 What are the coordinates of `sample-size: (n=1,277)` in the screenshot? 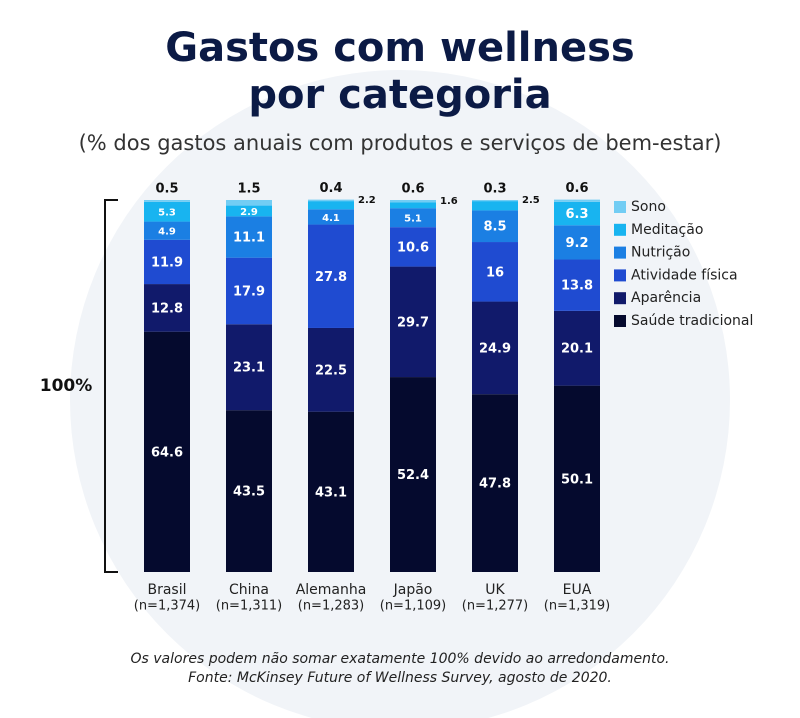 It's located at (495, 606).